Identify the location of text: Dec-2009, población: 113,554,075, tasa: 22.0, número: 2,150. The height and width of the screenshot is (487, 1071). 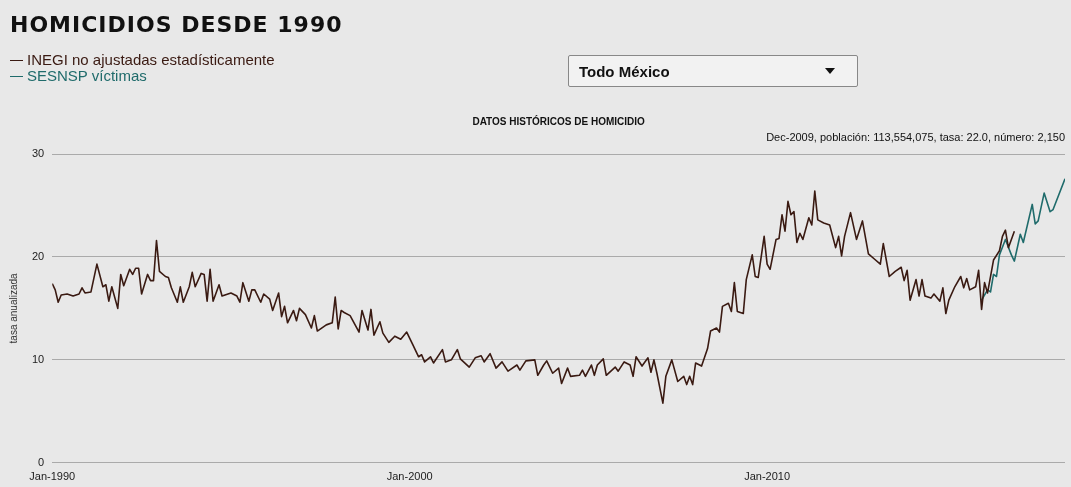
(915, 137).